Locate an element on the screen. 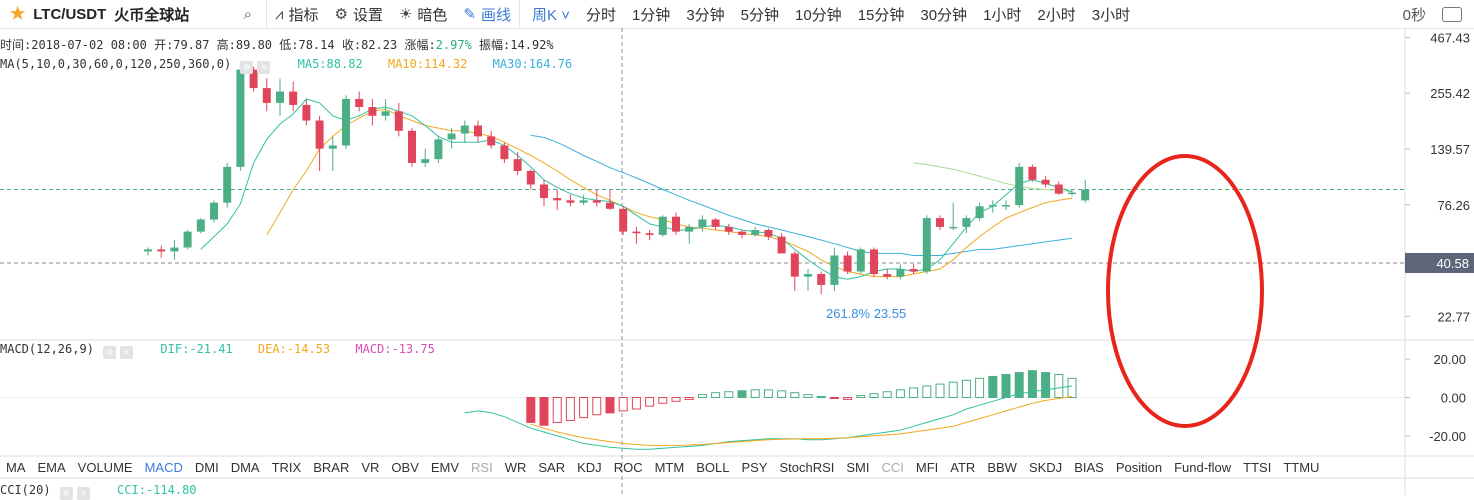  low-label: 低: is located at coordinates (289, 45).